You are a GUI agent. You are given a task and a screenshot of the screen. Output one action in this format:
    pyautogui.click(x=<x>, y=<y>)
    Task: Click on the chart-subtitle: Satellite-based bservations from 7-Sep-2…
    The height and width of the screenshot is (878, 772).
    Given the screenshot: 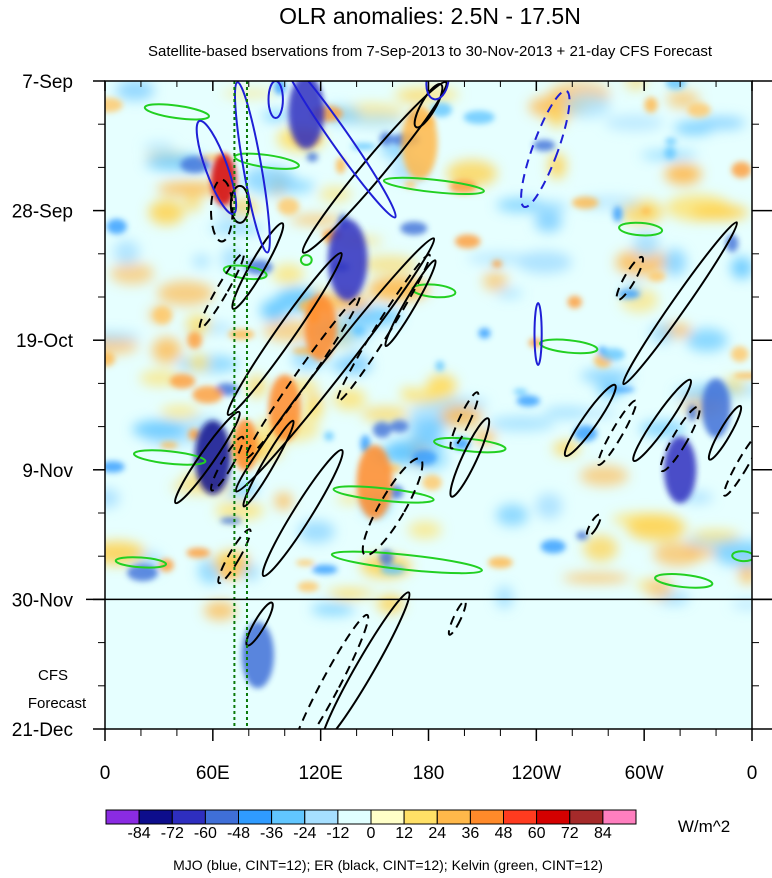 What is the action you would take?
    pyautogui.click(x=430, y=51)
    